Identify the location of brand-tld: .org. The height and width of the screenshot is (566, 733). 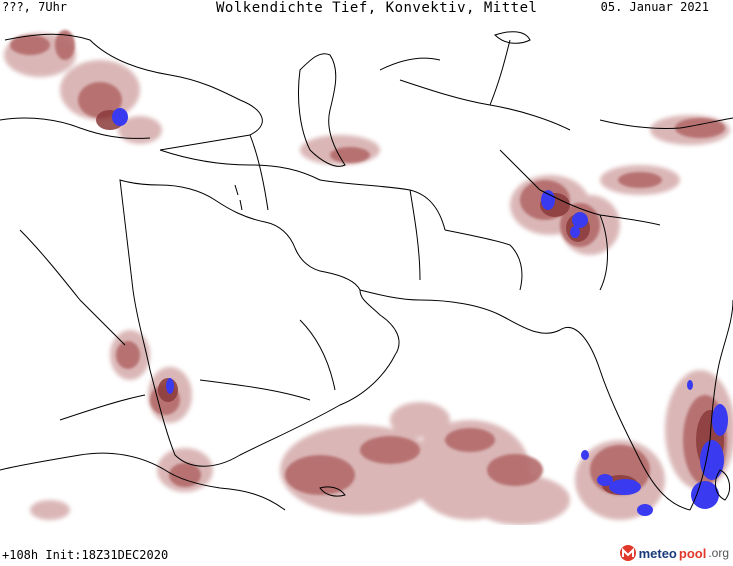
(718, 553).